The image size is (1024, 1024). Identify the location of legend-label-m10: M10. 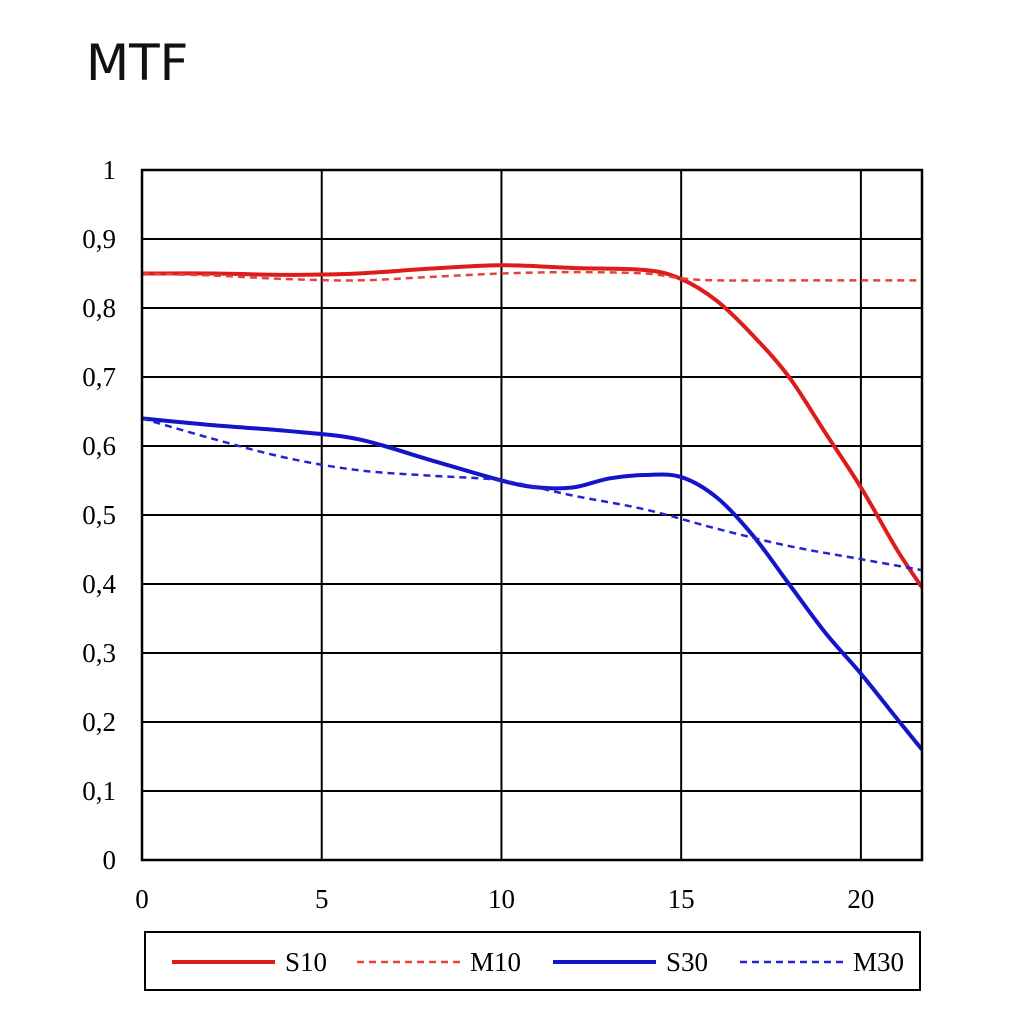
(495, 962).